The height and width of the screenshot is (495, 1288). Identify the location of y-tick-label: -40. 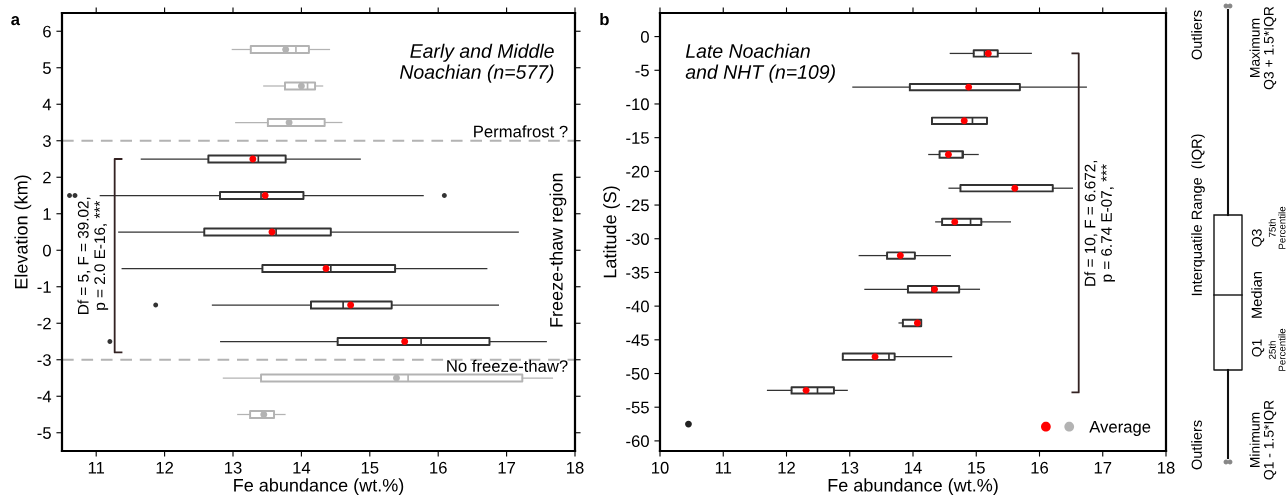
(637, 306).